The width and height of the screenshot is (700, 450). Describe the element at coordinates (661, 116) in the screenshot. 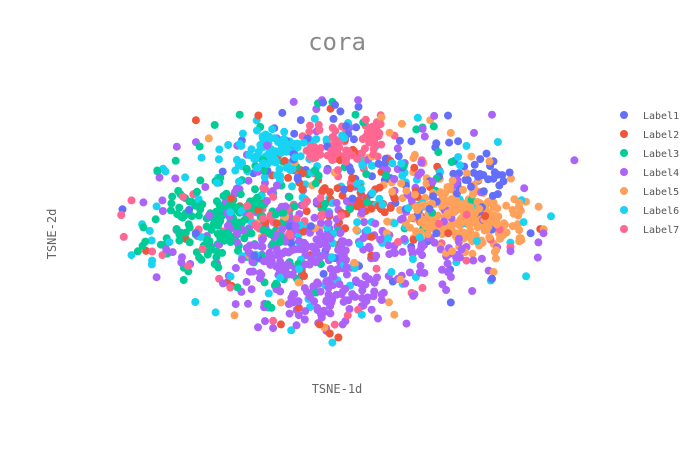

I see `legend-label: Label1` at that location.